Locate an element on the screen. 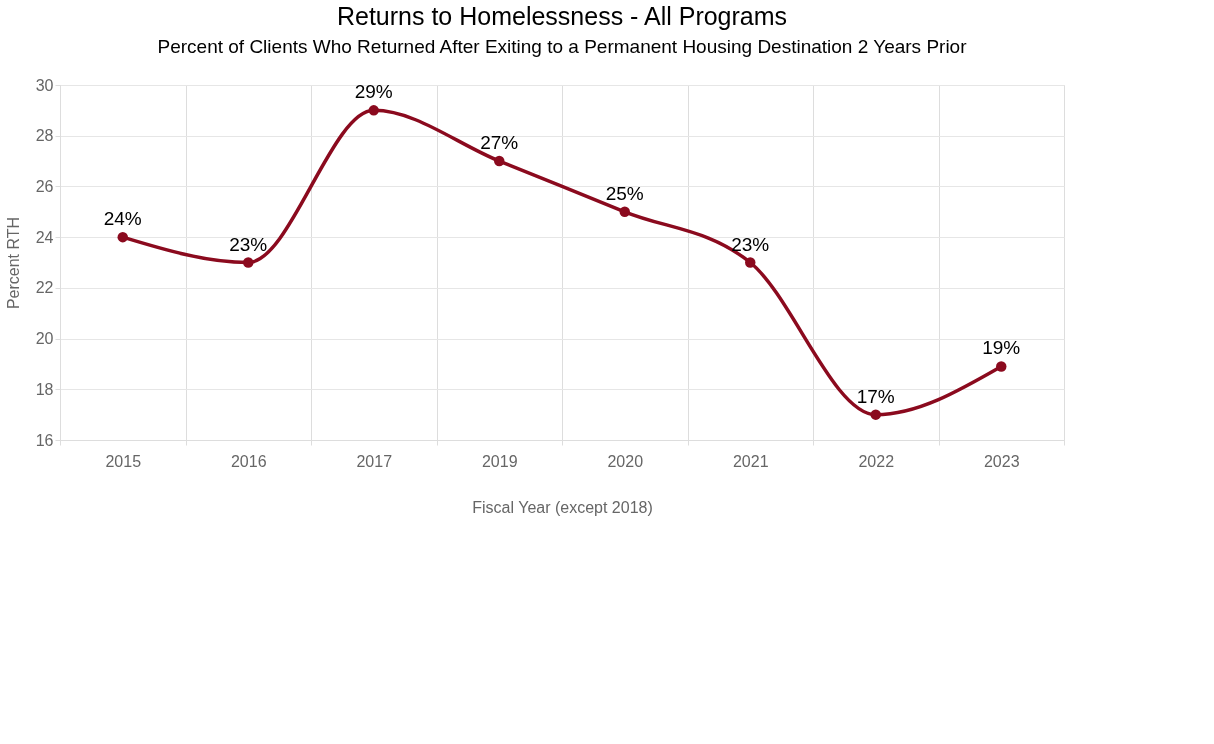 This screenshot has width=1214, height=744. x-tick-label: 2016 is located at coordinates (248, 461).